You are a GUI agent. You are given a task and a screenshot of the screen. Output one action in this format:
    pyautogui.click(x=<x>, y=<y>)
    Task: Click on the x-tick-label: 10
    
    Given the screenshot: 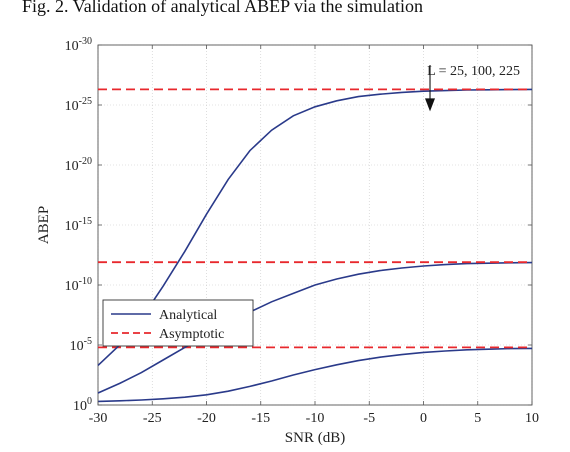 What is the action you would take?
    pyautogui.click(x=532, y=418)
    